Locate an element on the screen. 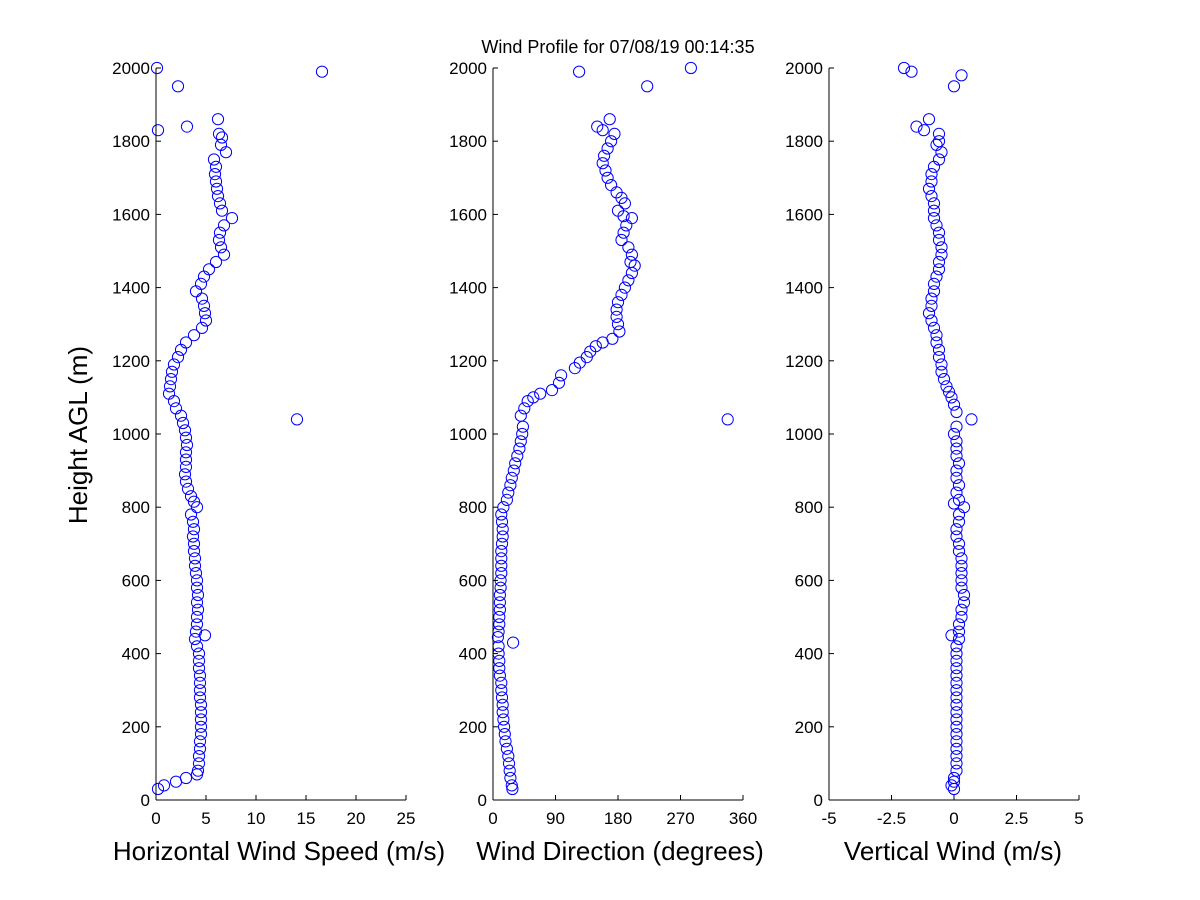 The image size is (1200, 900). speed-y-tick-label: 0 is located at coordinates (145, 800).